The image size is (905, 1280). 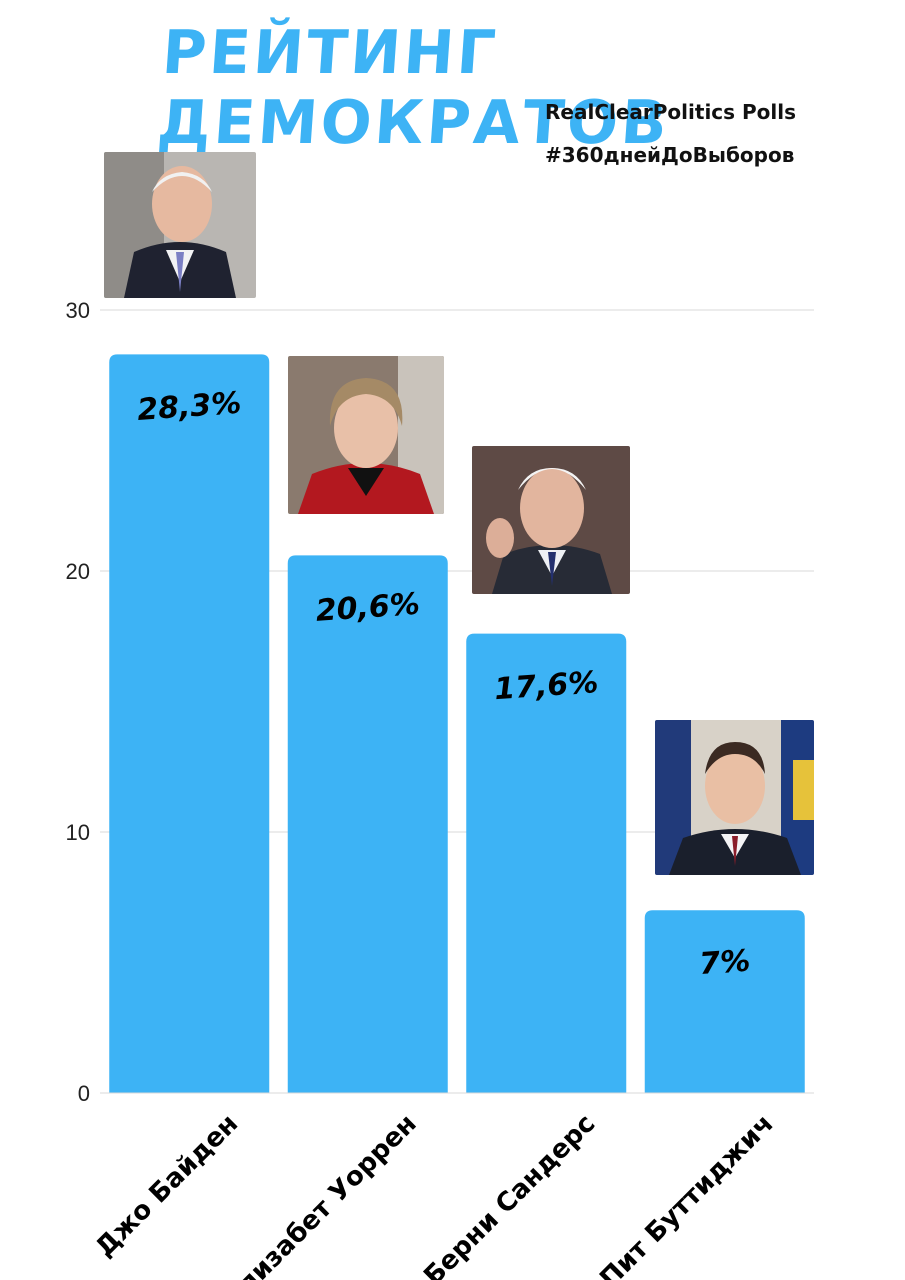 What do you see at coordinates (546, 686) in the screenshot?
I see `data-label: 17,6%` at bounding box center [546, 686].